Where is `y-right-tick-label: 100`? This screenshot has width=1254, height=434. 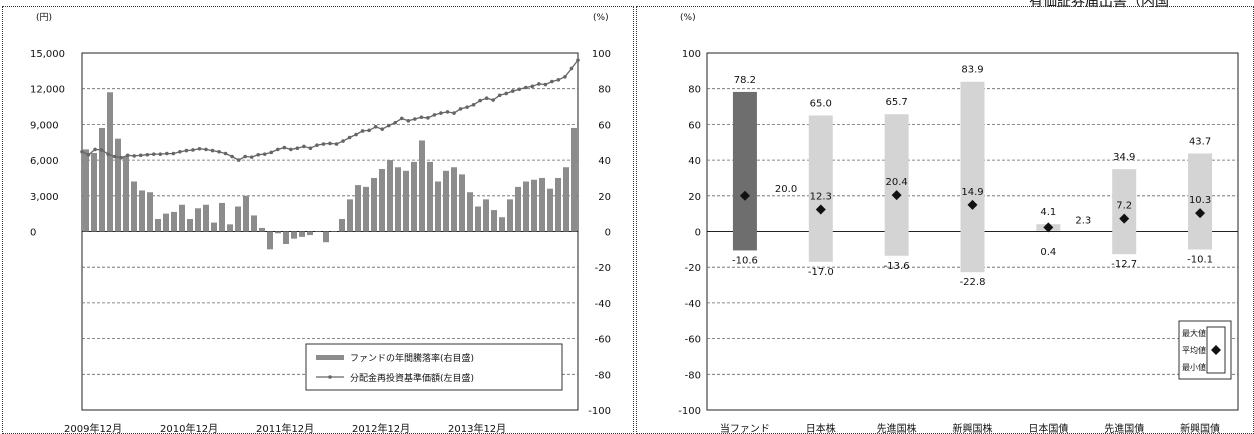 y-right-tick-label: 100 is located at coordinates (601, 54).